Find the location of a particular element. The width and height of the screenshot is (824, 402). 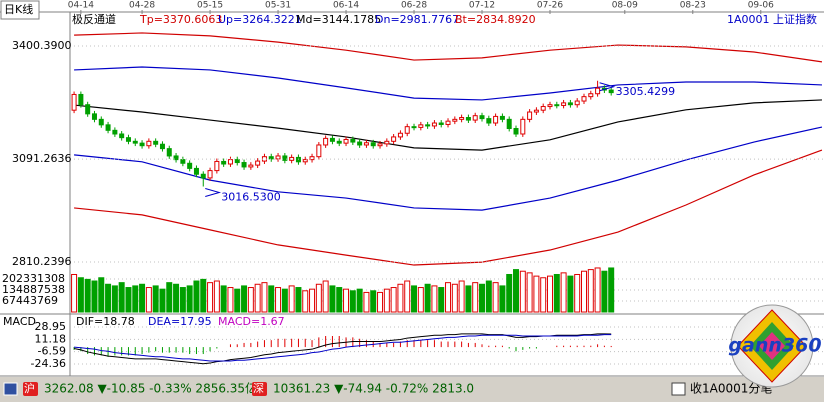

x-tick-label: 08-23 is located at coordinates (693, 6).